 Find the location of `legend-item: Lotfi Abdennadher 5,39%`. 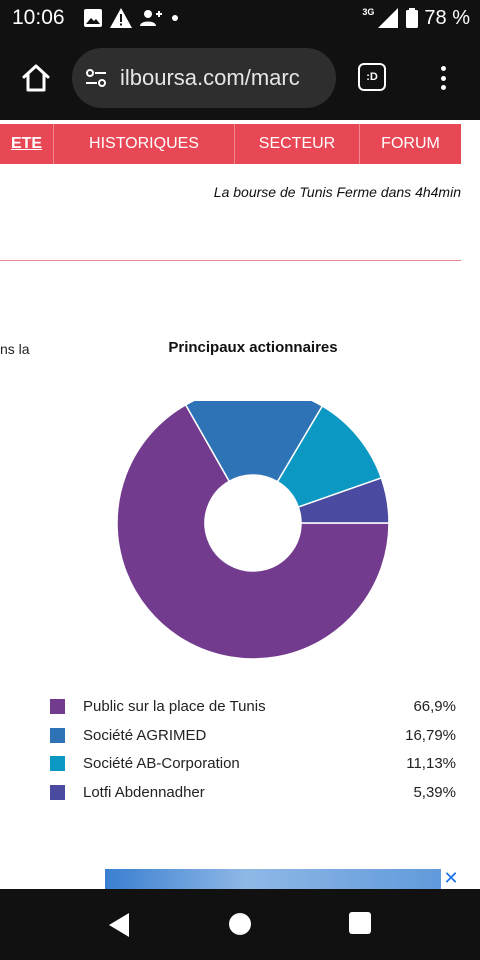

legend-item: Lotfi Abdennadher 5,39% is located at coordinates (253, 797).